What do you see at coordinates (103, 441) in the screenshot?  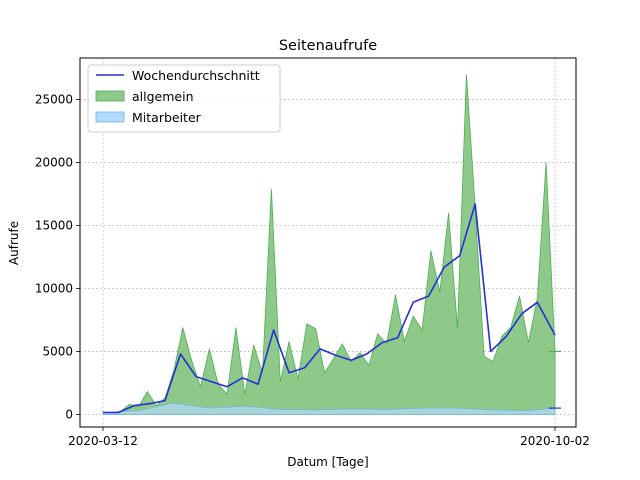 I see `x-tick-label: 2020-03-12` at bounding box center [103, 441].